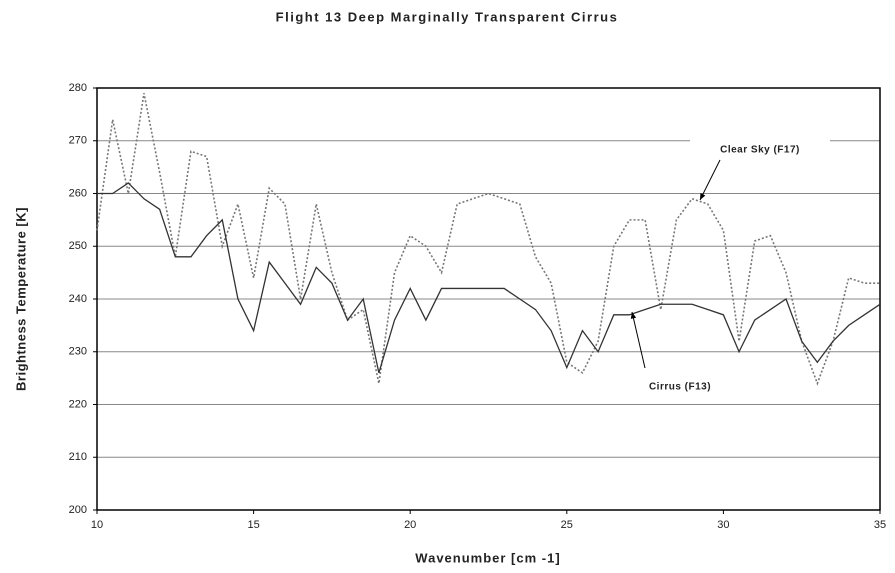 The width and height of the screenshot is (895, 573). Describe the element at coordinates (880, 525) in the screenshot. I see `x-tick-label: 35` at that location.